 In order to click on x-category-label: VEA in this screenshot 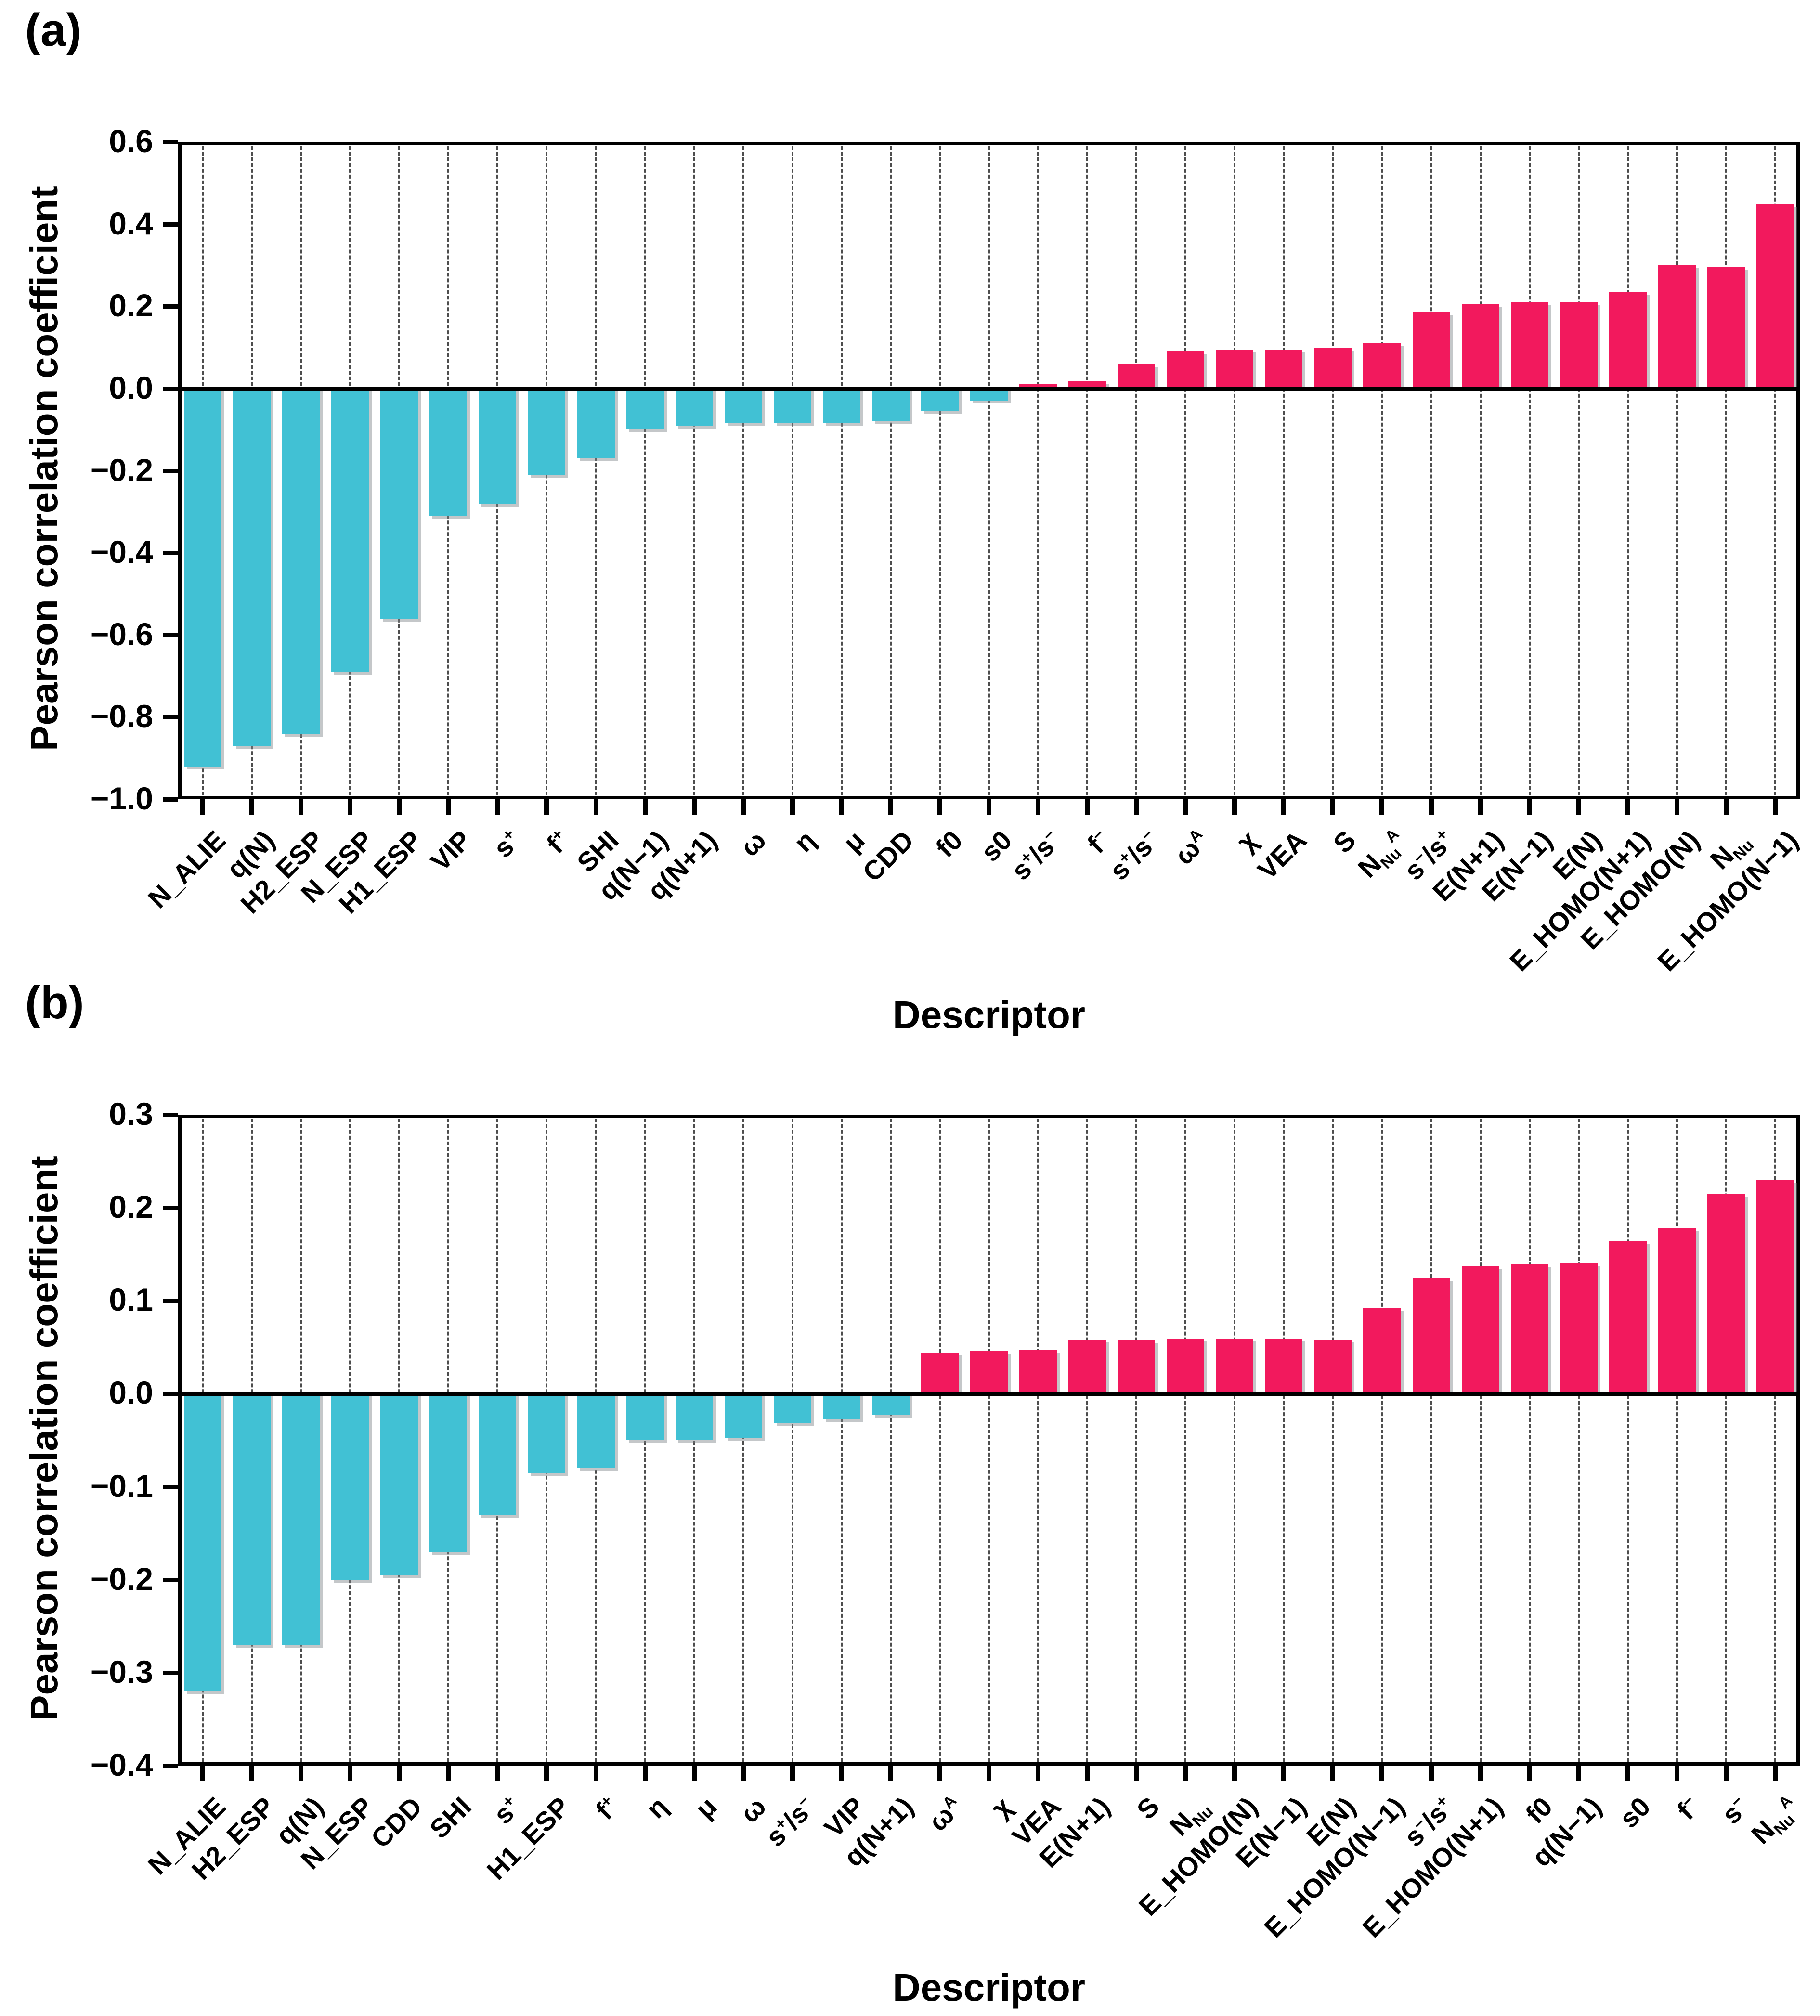, I will do `click(1036, 1821)`.